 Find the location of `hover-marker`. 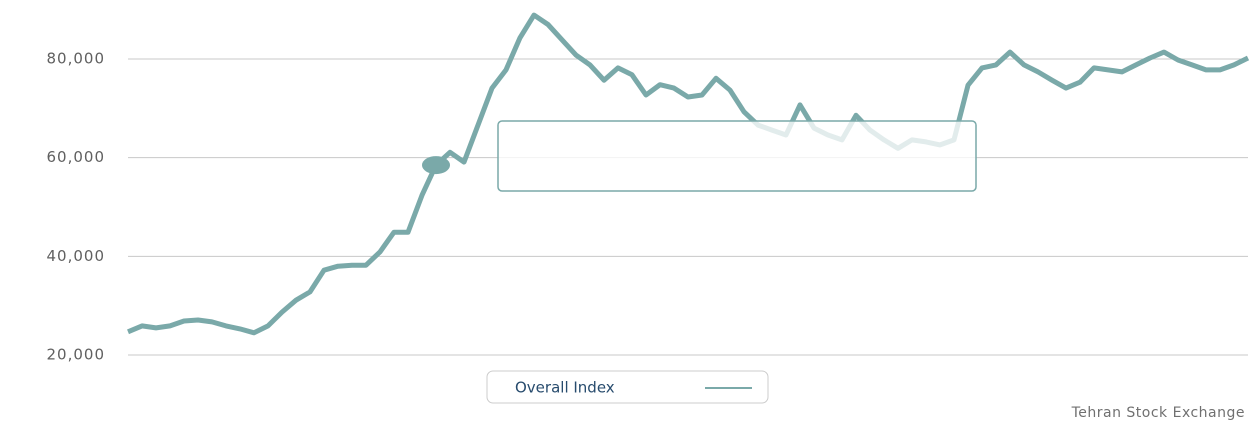

hover-marker is located at coordinates (436, 165).